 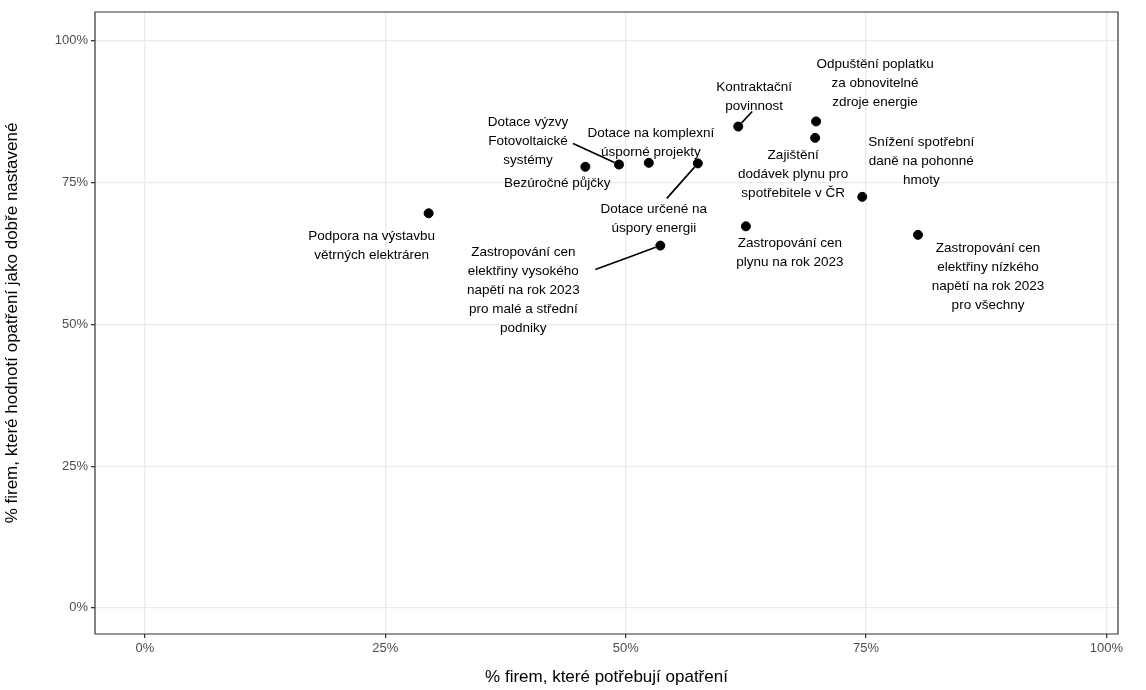 What do you see at coordinates (921, 160) in the screenshot?
I see `data-label: Snížení spotřební daně na pohonné hmoty` at bounding box center [921, 160].